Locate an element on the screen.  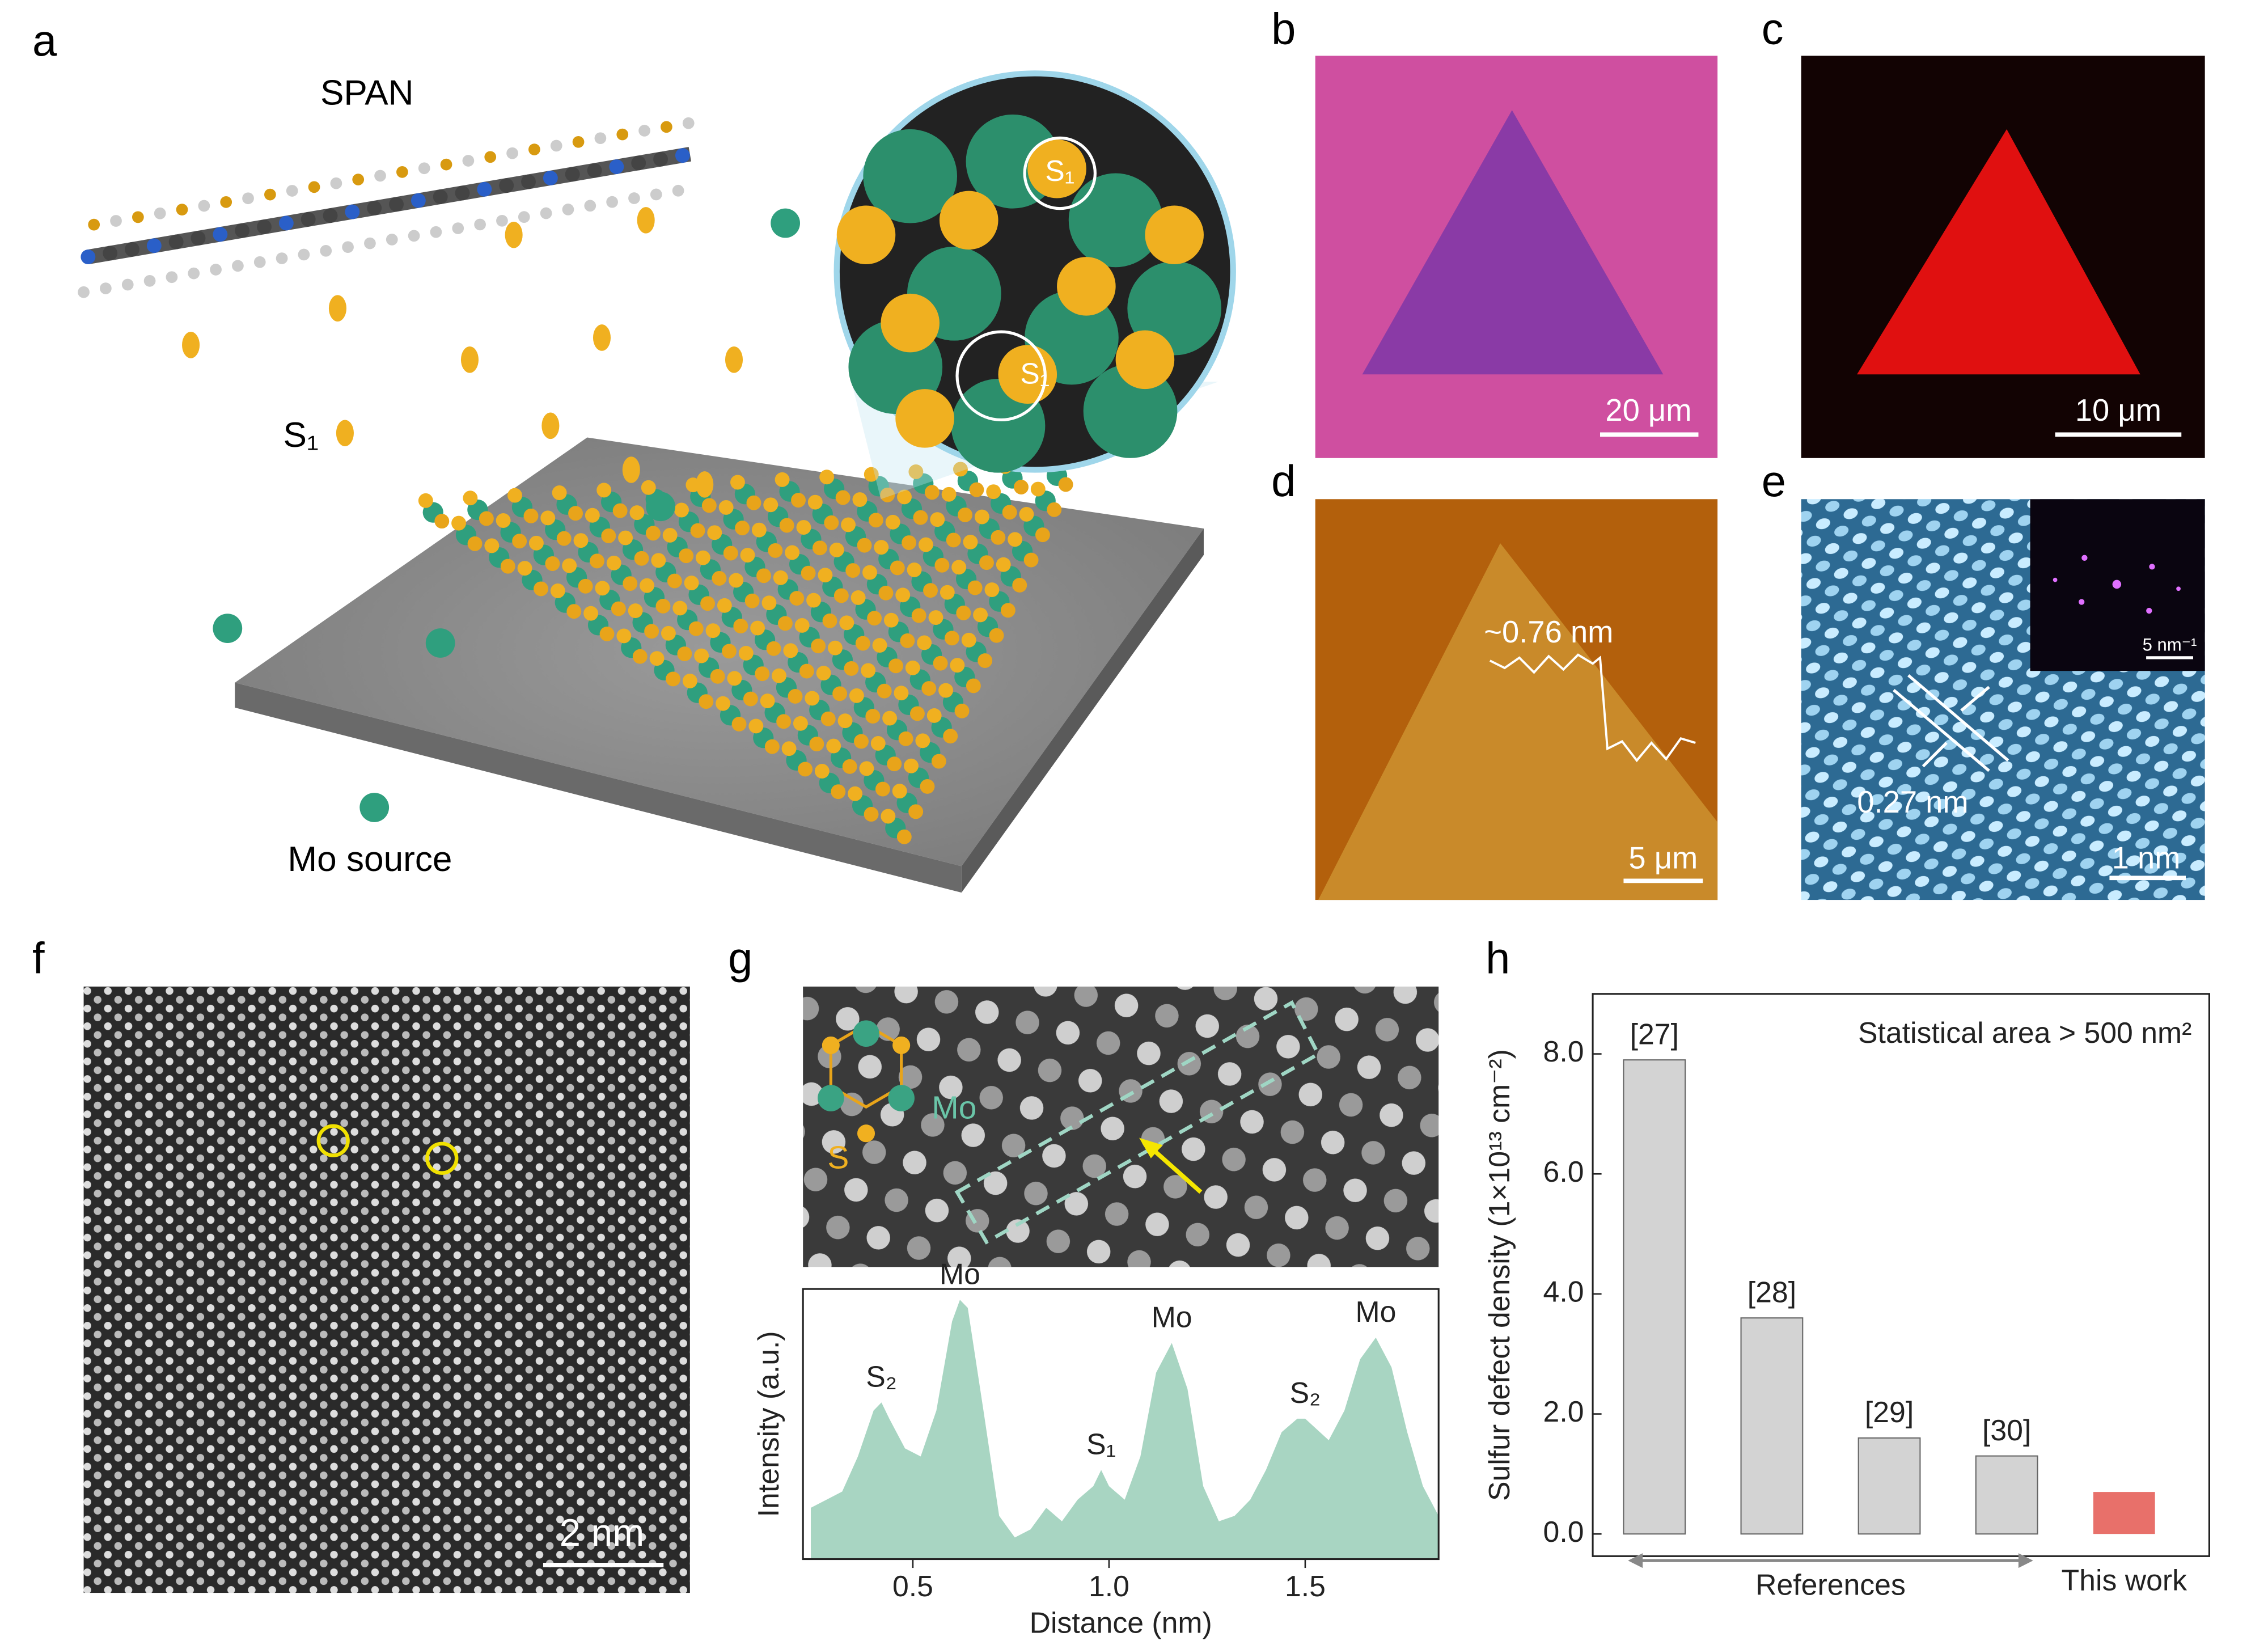
bar-label: [28] is located at coordinates (1771, 1291).